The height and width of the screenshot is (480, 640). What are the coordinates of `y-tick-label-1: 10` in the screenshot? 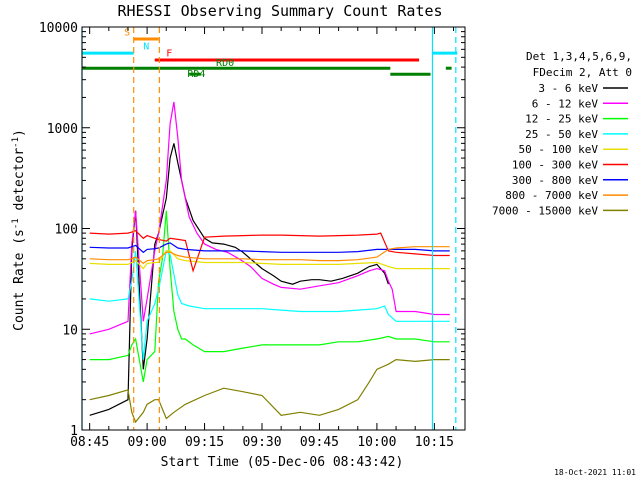 It's located at (70, 330).